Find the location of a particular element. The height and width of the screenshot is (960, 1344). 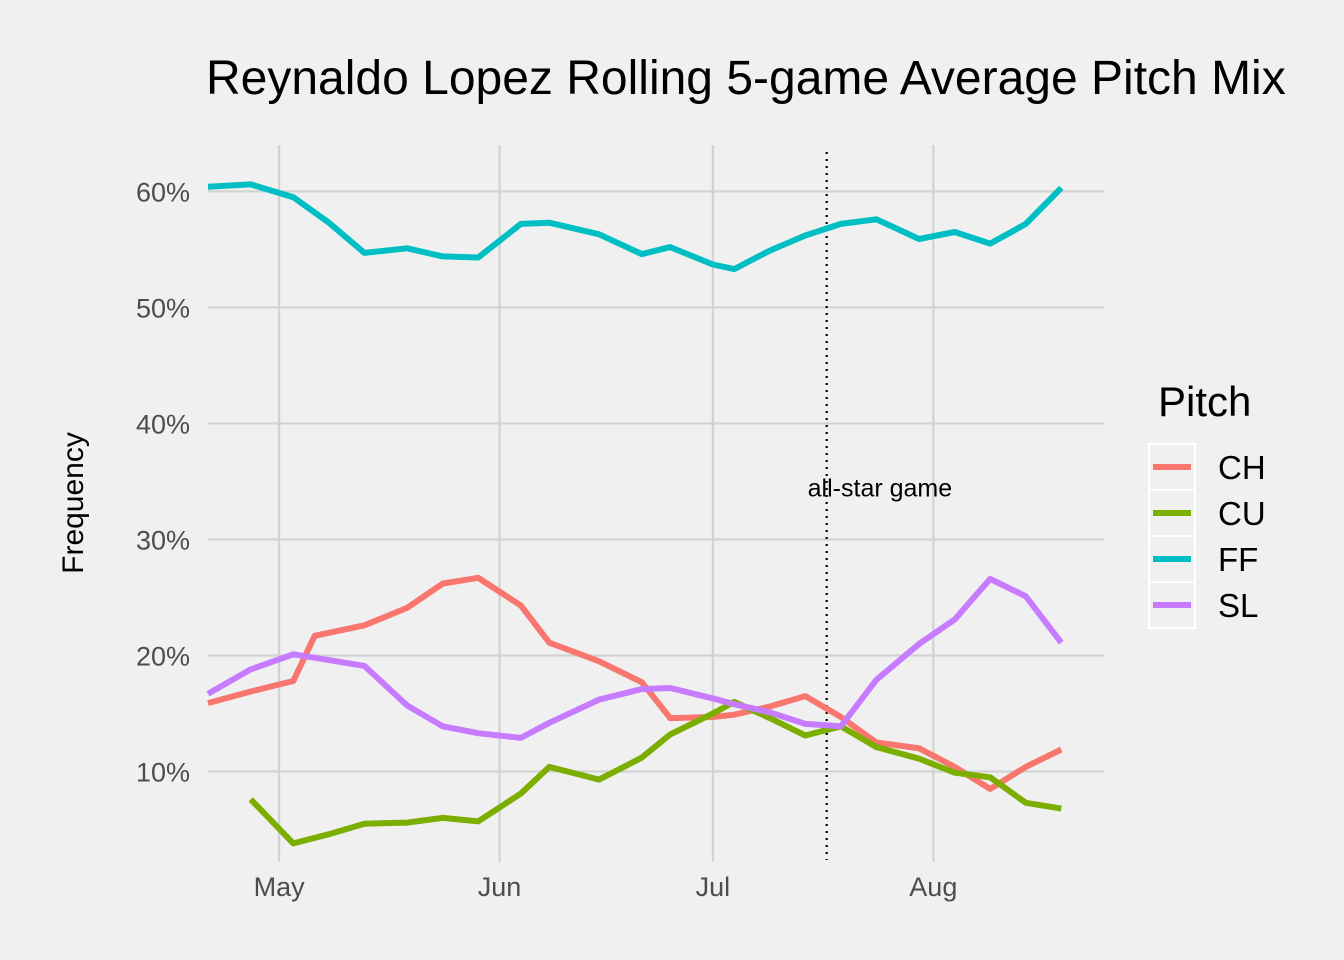

y-tick-labels: 10% 20% 30% 40% 50% 60% is located at coordinates (163, 482).